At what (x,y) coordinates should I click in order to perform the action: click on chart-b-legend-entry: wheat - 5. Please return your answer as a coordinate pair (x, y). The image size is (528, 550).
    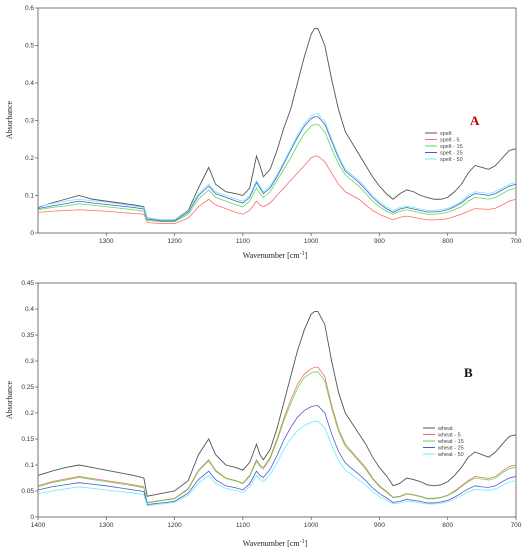
    Looking at the image, I should click on (449, 436).